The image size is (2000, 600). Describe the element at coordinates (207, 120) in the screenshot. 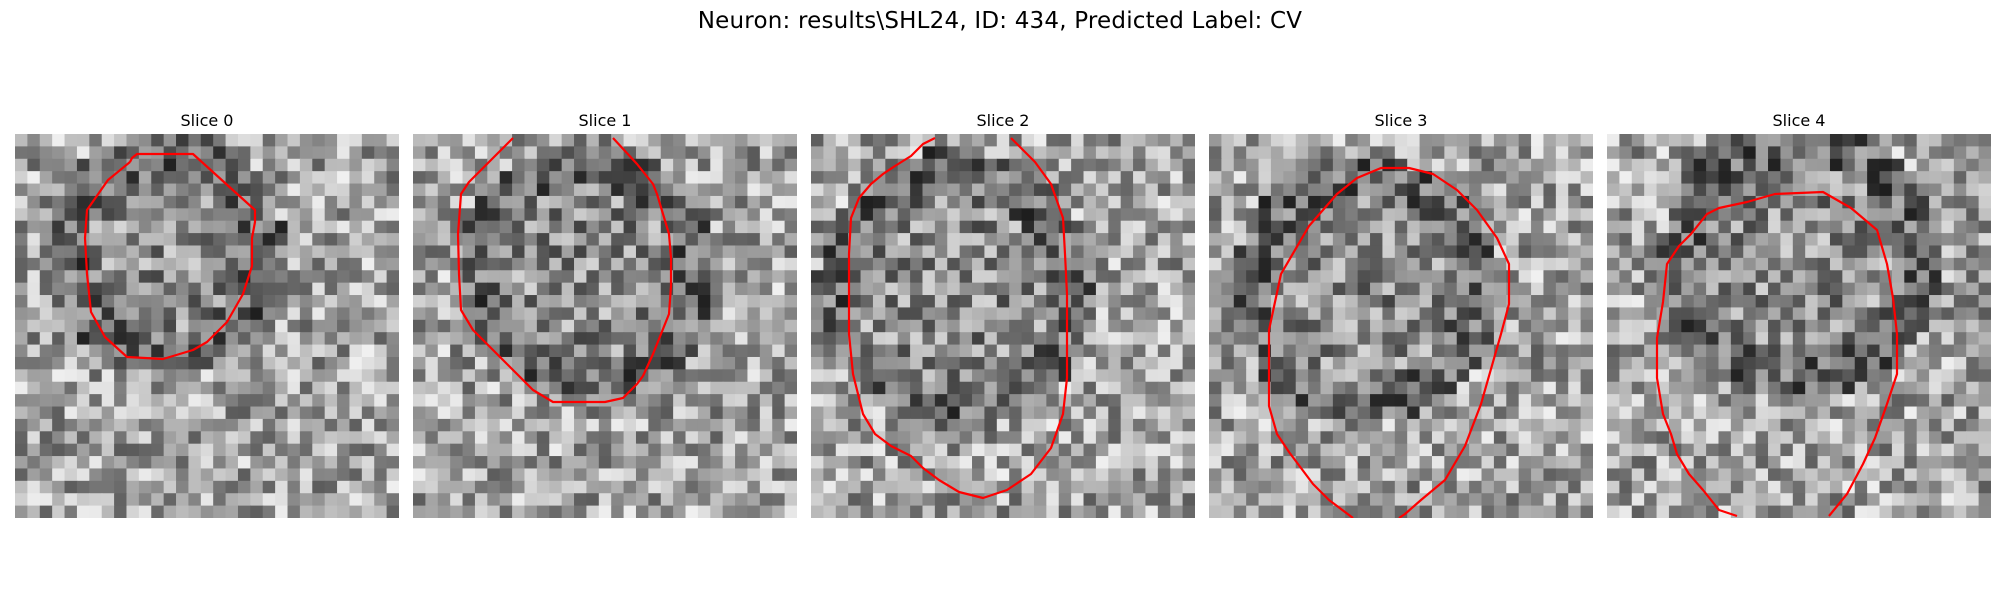

I see `slice-title: Slice 0` at that location.